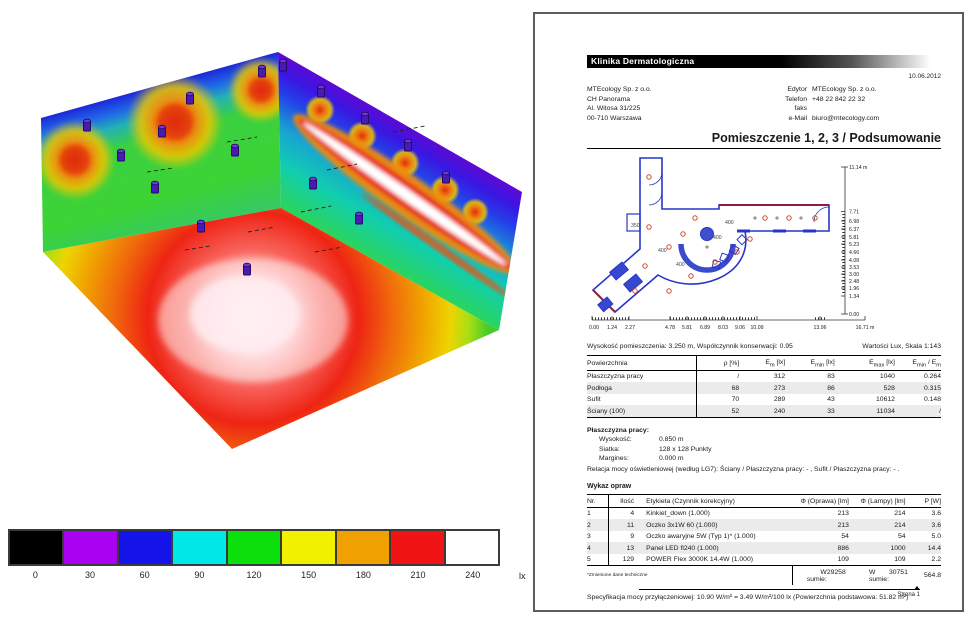  I want to click on workplane-row: Siatka: 128 x 128 Punkty, so click(764, 450).